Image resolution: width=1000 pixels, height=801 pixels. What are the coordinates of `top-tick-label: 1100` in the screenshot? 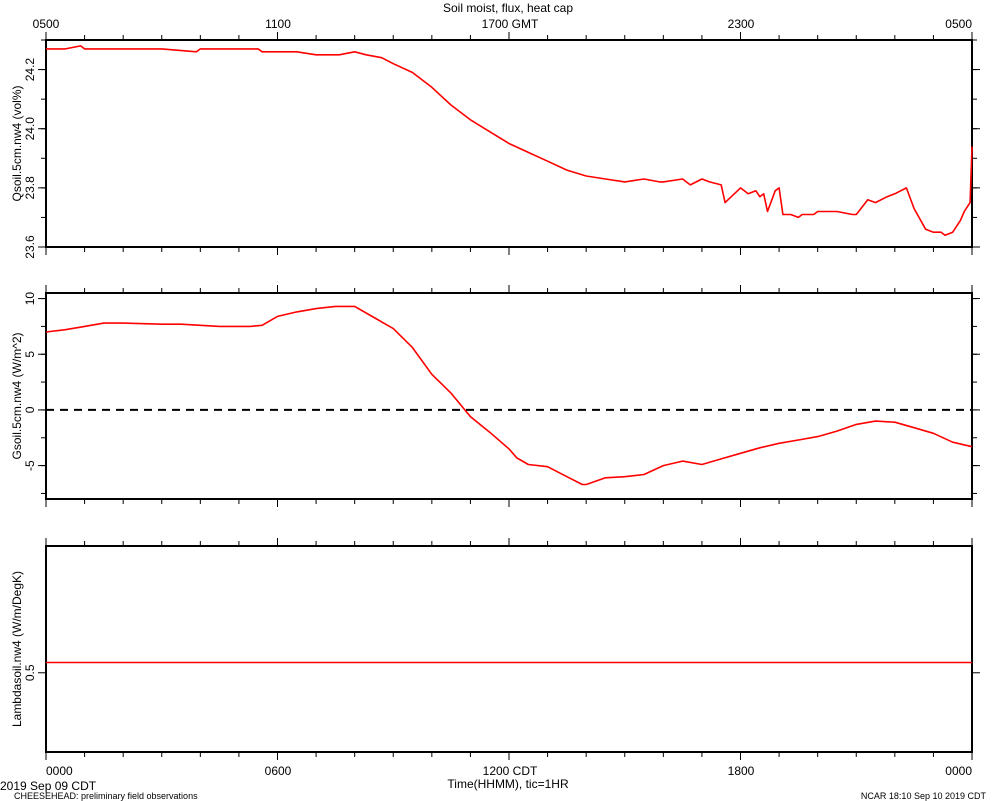 It's located at (278, 24).